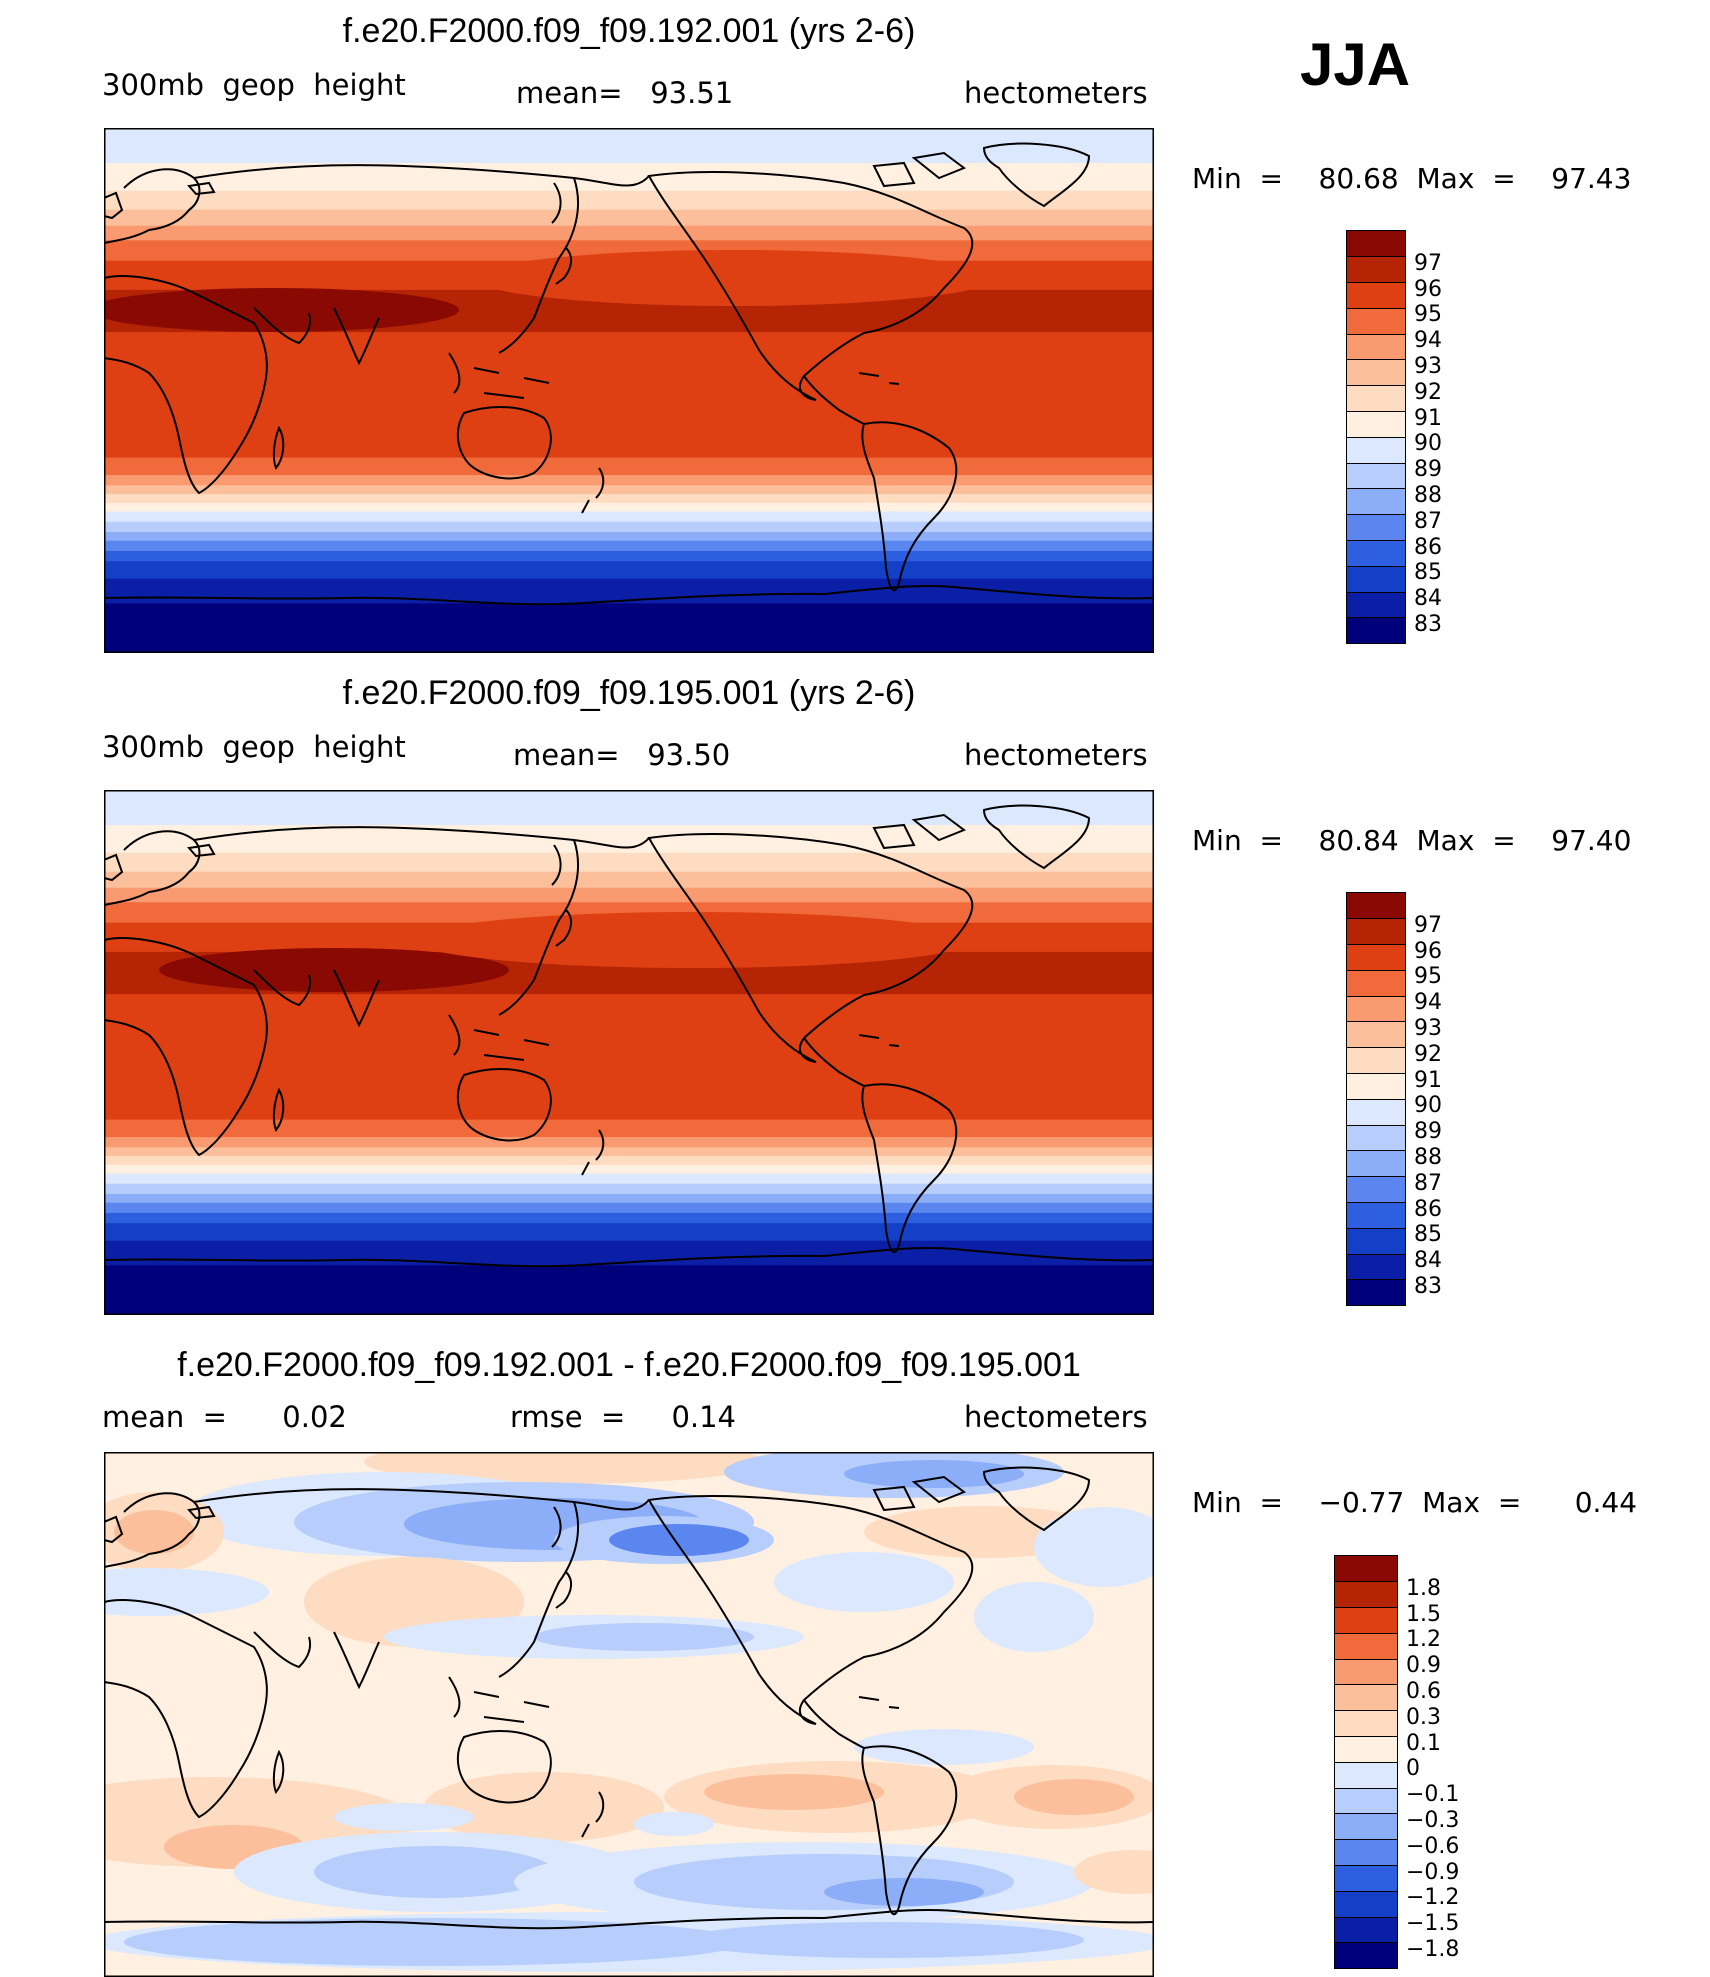 The image size is (1710, 1977). I want to click on colorbar-tick-label: 88, so click(1428, 1157).